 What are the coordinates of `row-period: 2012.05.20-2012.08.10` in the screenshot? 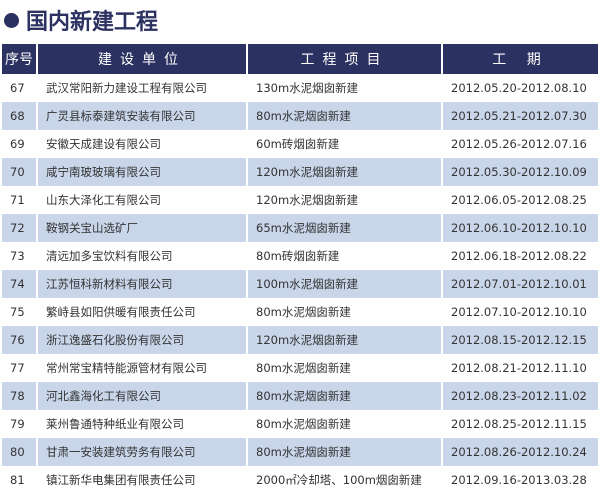 It's located at (519, 88).